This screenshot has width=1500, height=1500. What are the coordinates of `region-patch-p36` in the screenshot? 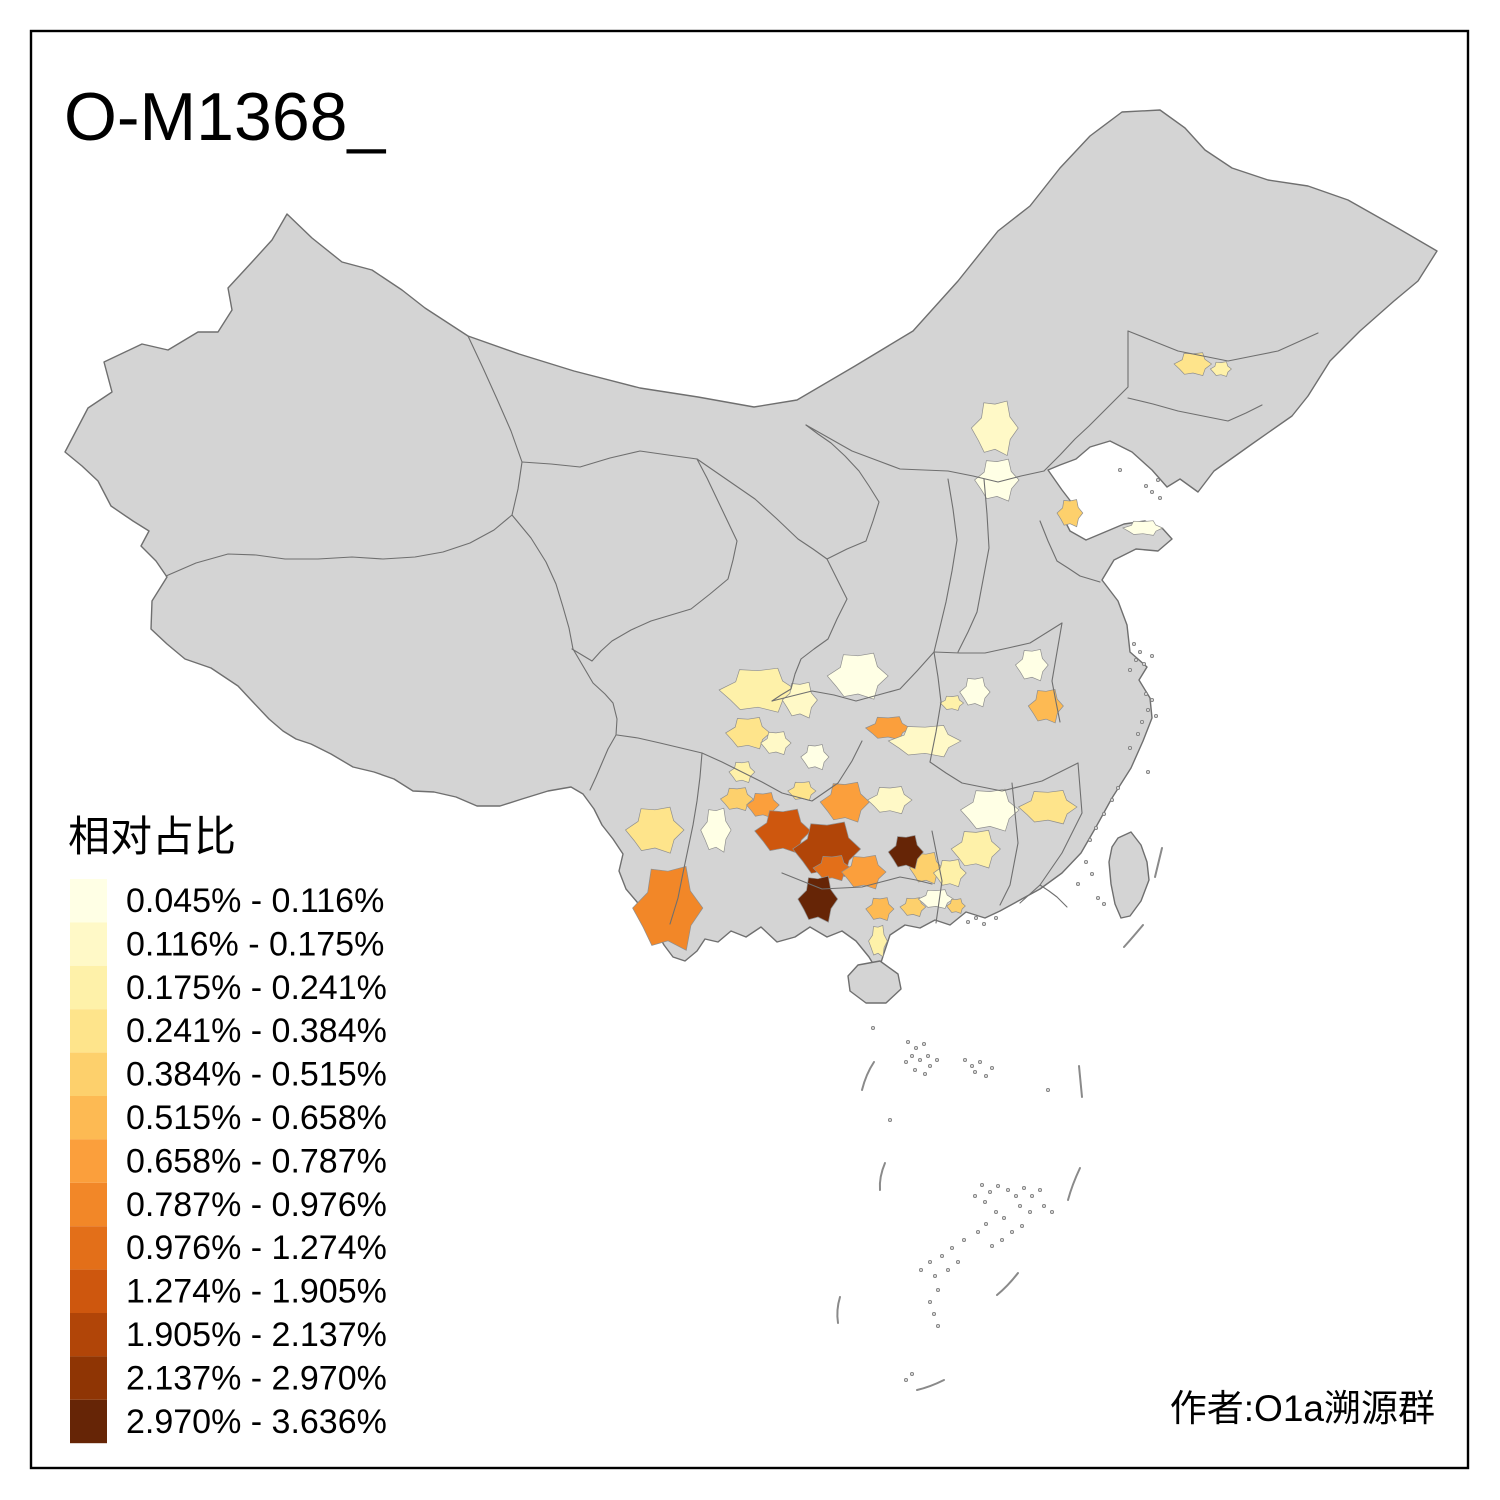 It's located at (926, 868).